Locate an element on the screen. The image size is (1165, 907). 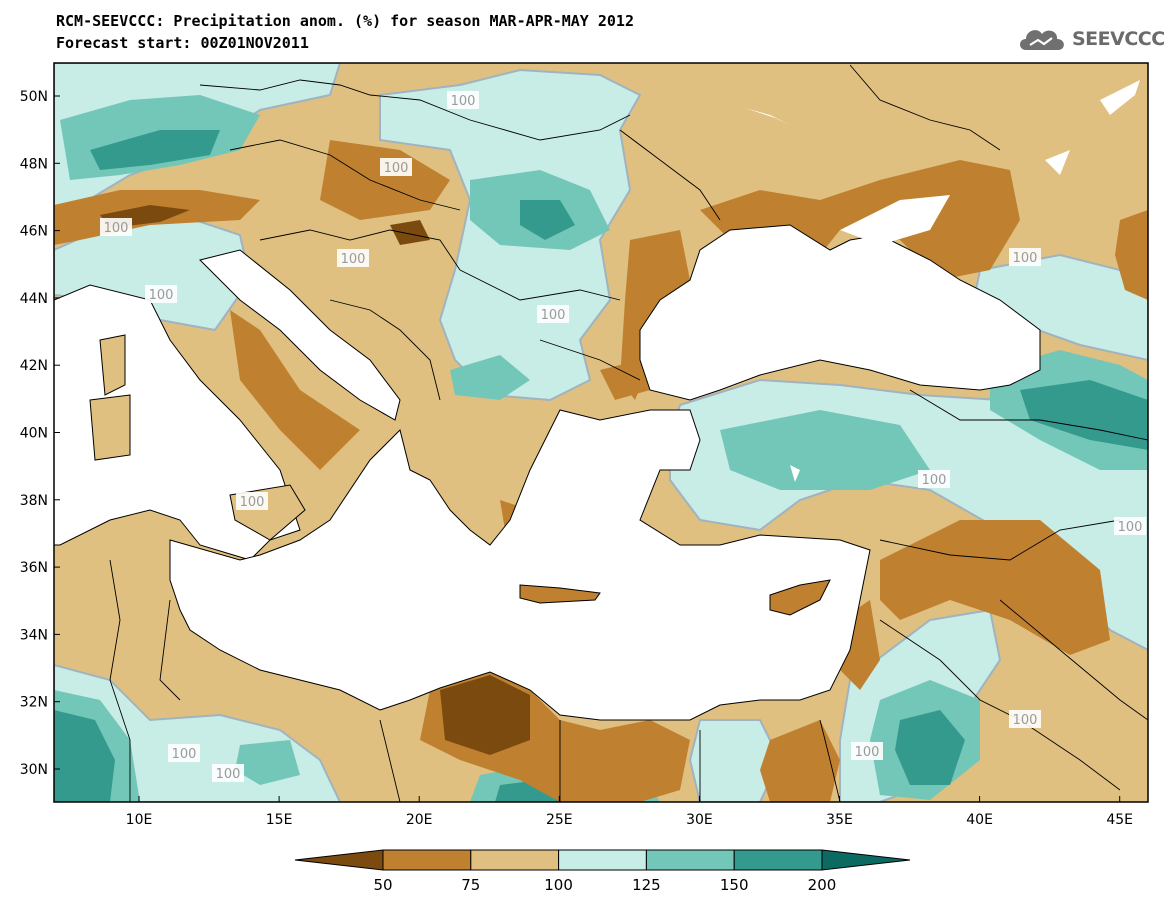
lat-tick-label: 48N is located at coordinates (34, 164).